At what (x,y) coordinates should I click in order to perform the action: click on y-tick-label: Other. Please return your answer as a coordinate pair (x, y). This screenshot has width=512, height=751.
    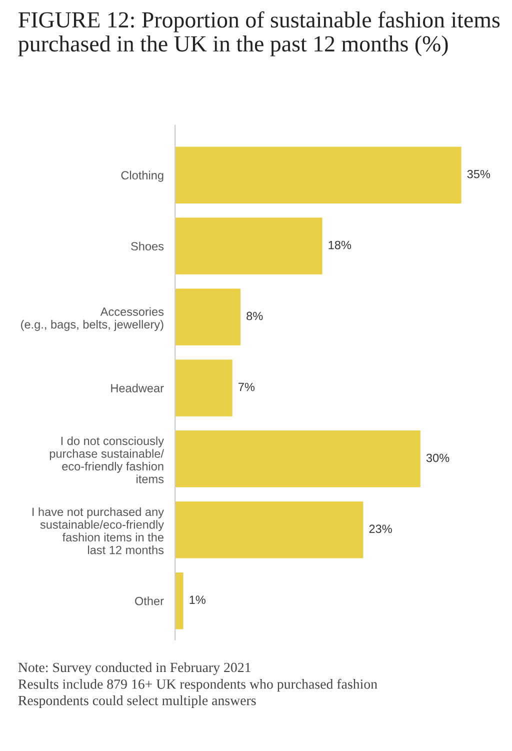
    Looking at the image, I should click on (149, 601).